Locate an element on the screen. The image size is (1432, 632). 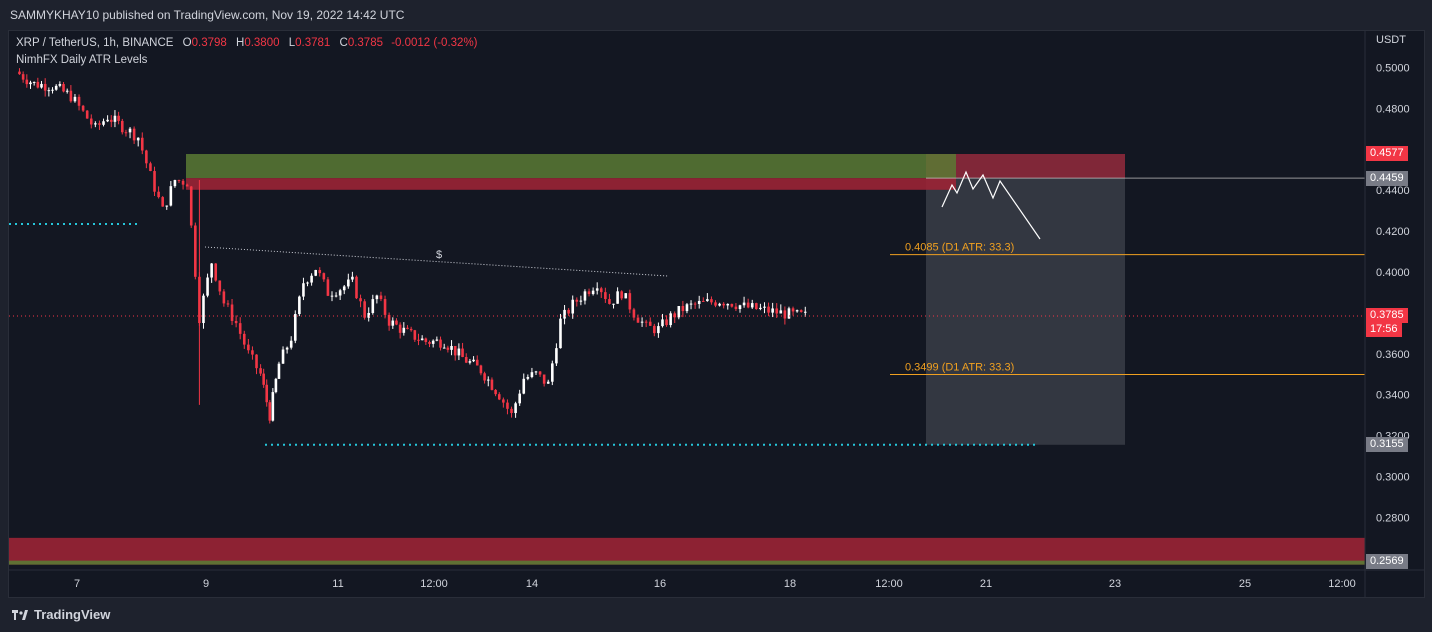
y-tick-label: 0.3000 is located at coordinates (1393, 478).